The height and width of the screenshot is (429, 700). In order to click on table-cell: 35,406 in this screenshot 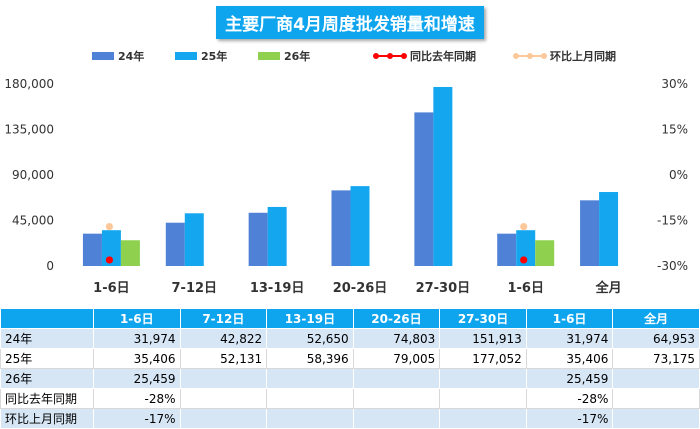, I will do `click(137, 358)`.